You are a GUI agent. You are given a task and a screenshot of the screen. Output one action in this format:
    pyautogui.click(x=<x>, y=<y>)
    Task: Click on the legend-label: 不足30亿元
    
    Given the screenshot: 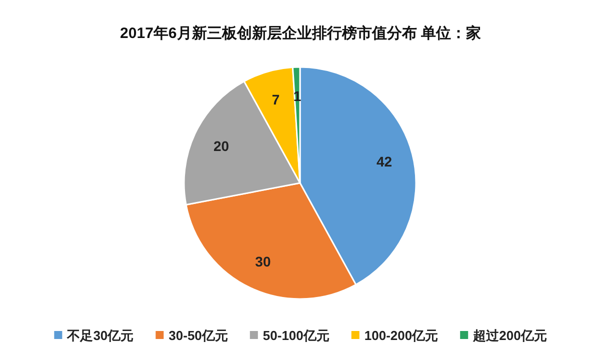 What is the action you would take?
    pyautogui.click(x=100, y=335)
    